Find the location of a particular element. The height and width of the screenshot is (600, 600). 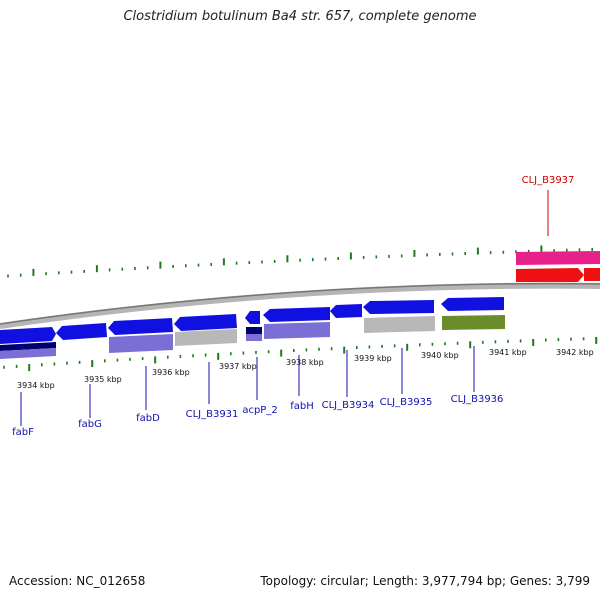

cds-fabF is located at coordinates (28, 335).